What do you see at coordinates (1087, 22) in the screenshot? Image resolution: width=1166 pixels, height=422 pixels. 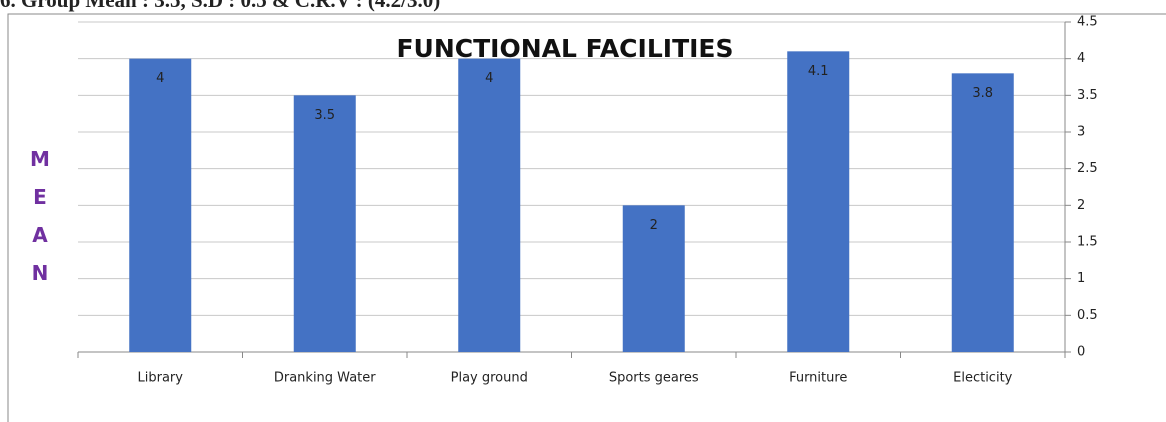 I see `y-tick-label: 4.5` at bounding box center [1087, 22].